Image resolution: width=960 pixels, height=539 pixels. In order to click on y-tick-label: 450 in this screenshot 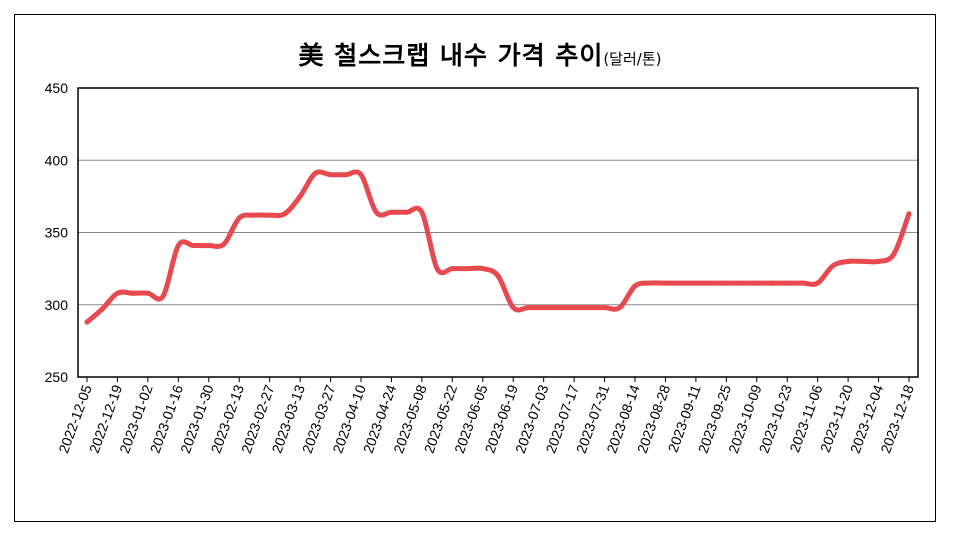, I will do `click(57, 88)`.